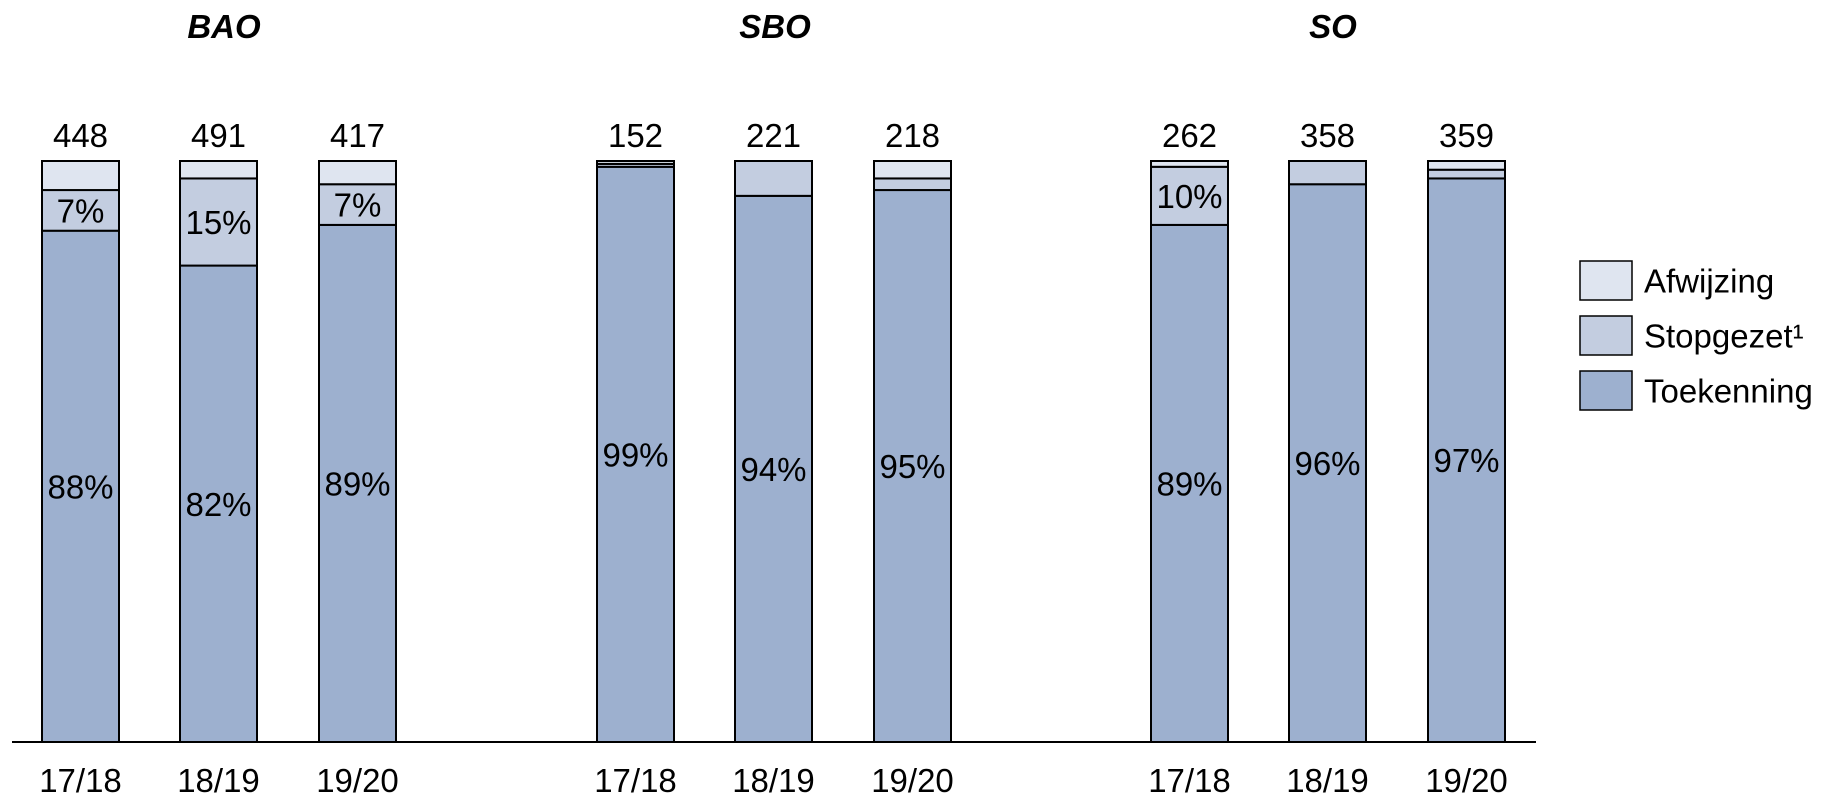  I want to click on group-title: SO, so click(1333, 26).